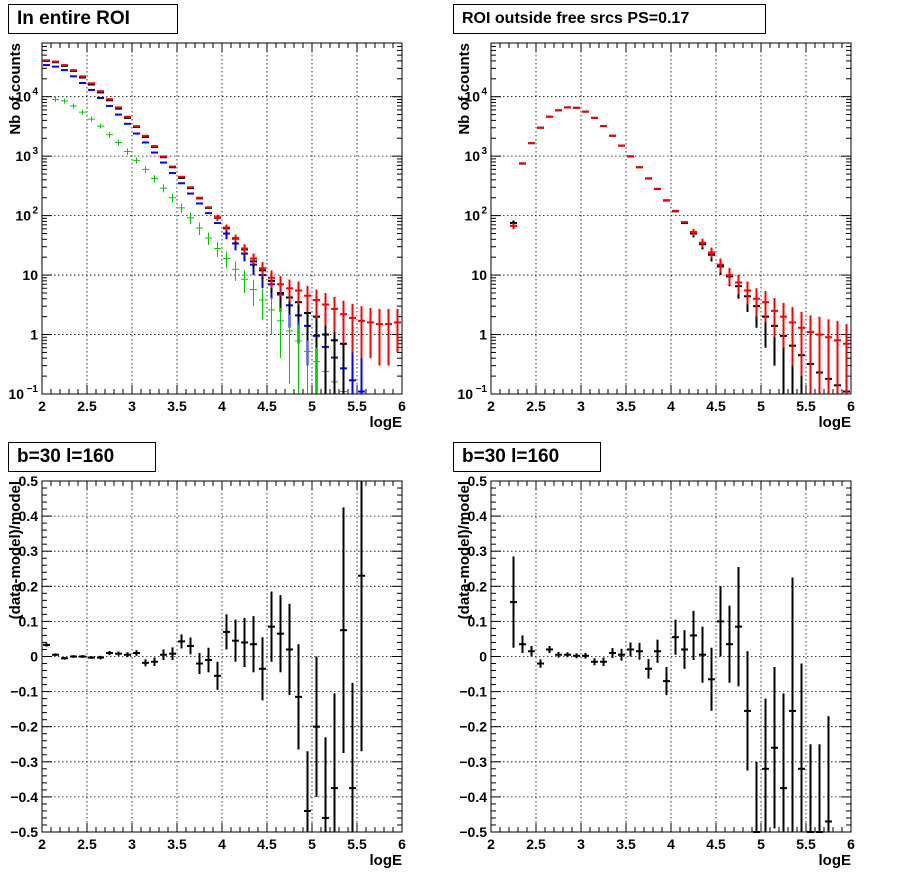 The height and width of the screenshot is (881, 898). Describe the element at coordinates (267, 844) in the screenshot. I see `x-tick-label: 4.5` at that location.